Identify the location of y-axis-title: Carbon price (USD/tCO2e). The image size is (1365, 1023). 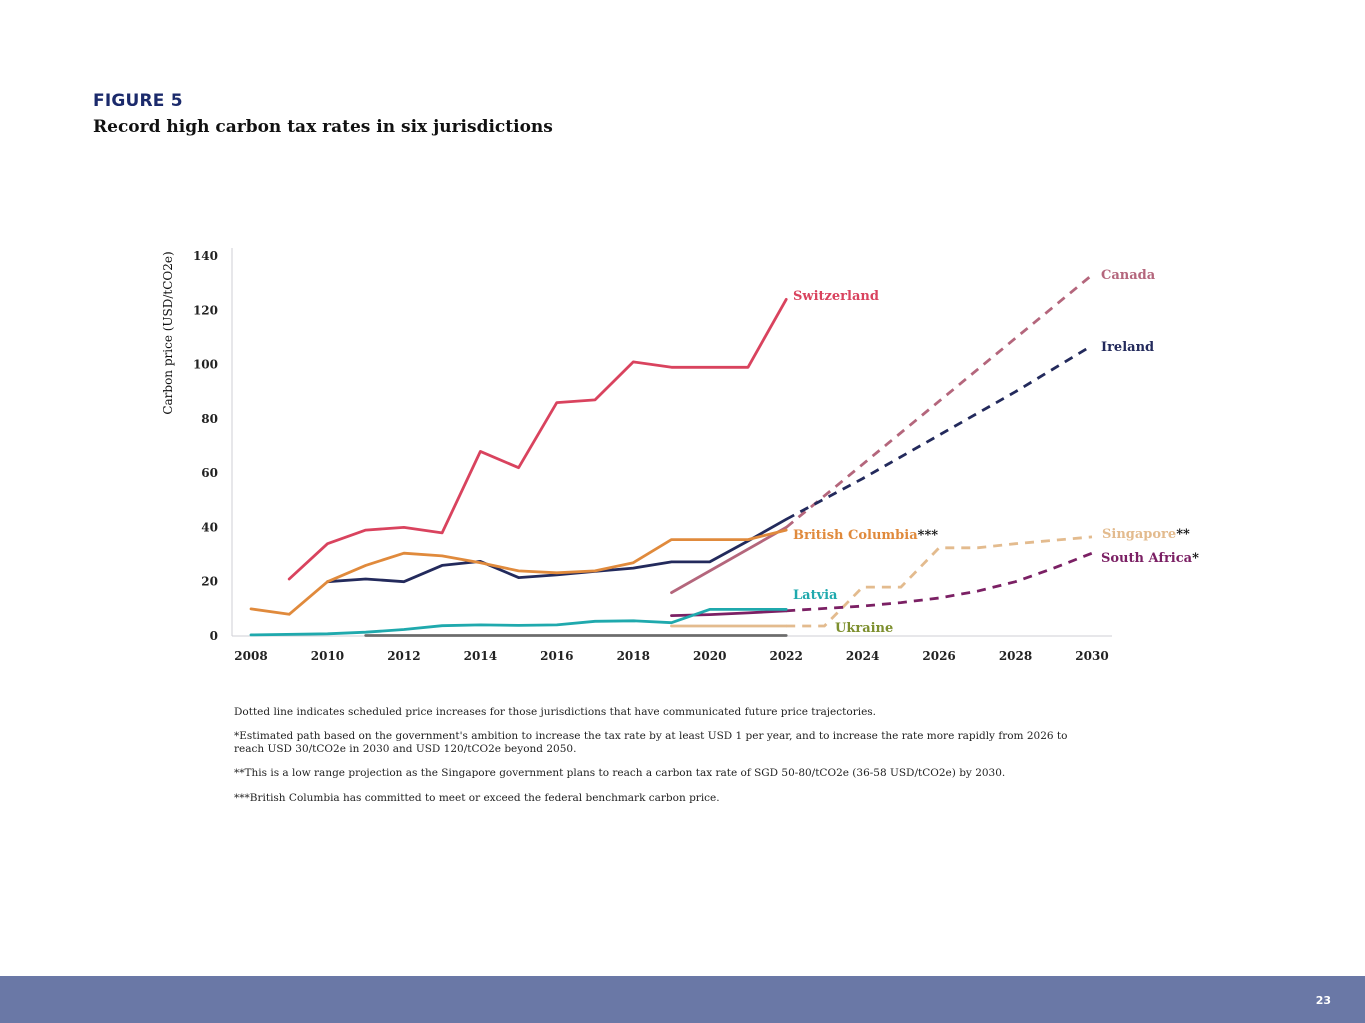
(168, 332).